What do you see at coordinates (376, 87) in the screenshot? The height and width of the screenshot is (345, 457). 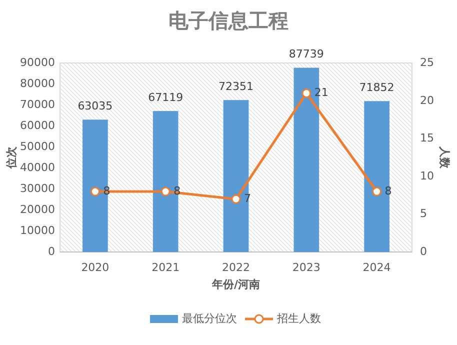 I see `data-label: 71852` at bounding box center [376, 87].